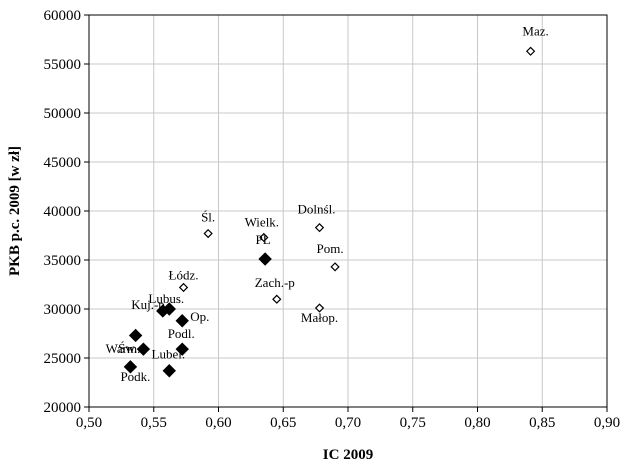 Image resolution: width=624 pixels, height=469 pixels. What do you see at coordinates (130, 367) in the screenshot?
I see `point-podk` at bounding box center [130, 367].